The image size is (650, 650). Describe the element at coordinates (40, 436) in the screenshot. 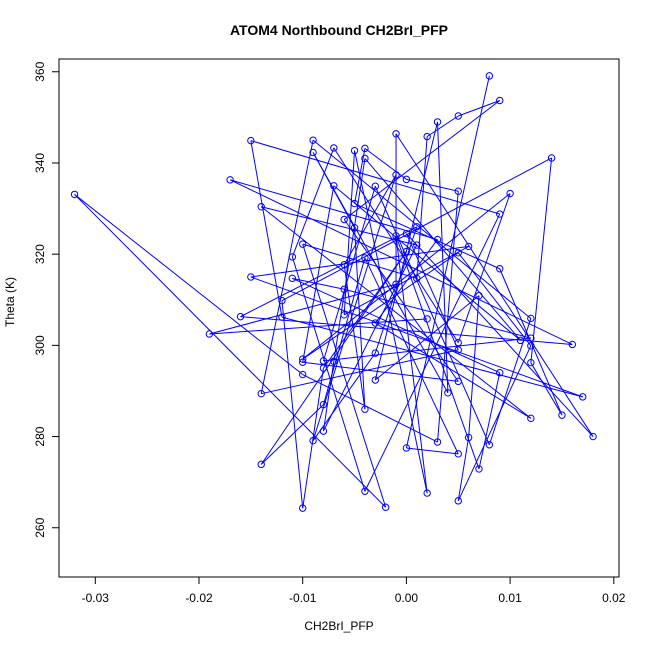

I see `y-tick-label: 280` at that location.